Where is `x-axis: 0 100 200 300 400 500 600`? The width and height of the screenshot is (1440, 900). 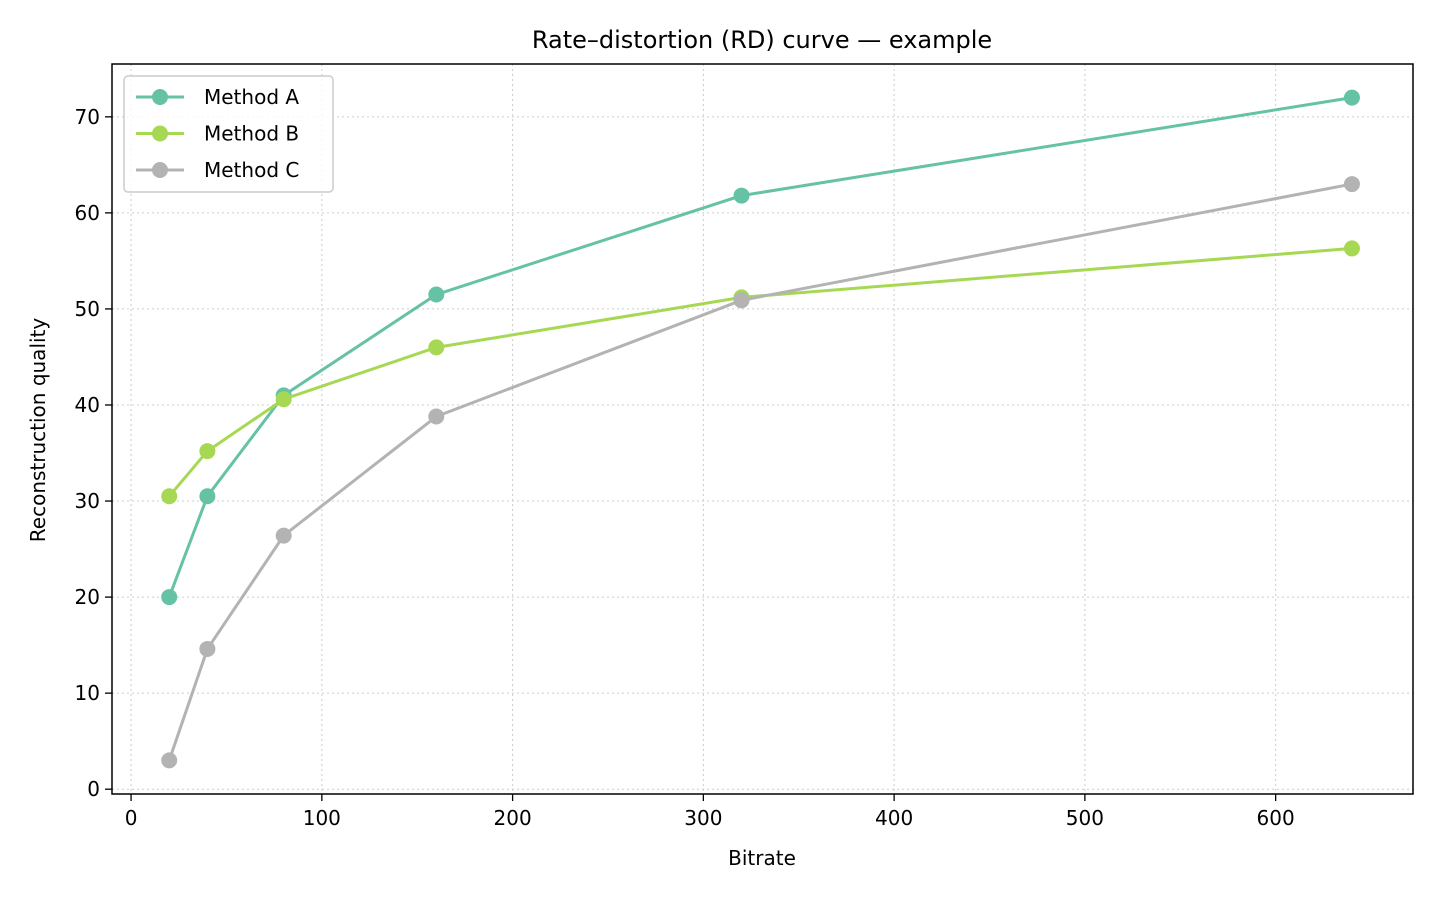
x-axis: 0 100 200 300 400 500 600 is located at coordinates (710, 812).